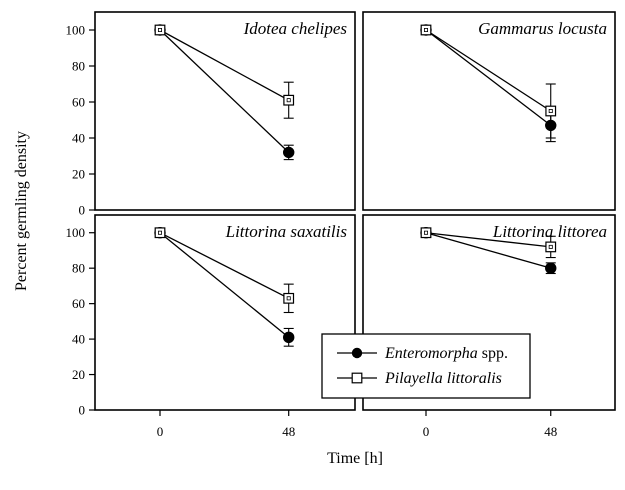 Image resolution: width=625 pixels, height=490 pixels. Describe the element at coordinates (357, 378) in the screenshot. I see `legend-marker-square` at that location.